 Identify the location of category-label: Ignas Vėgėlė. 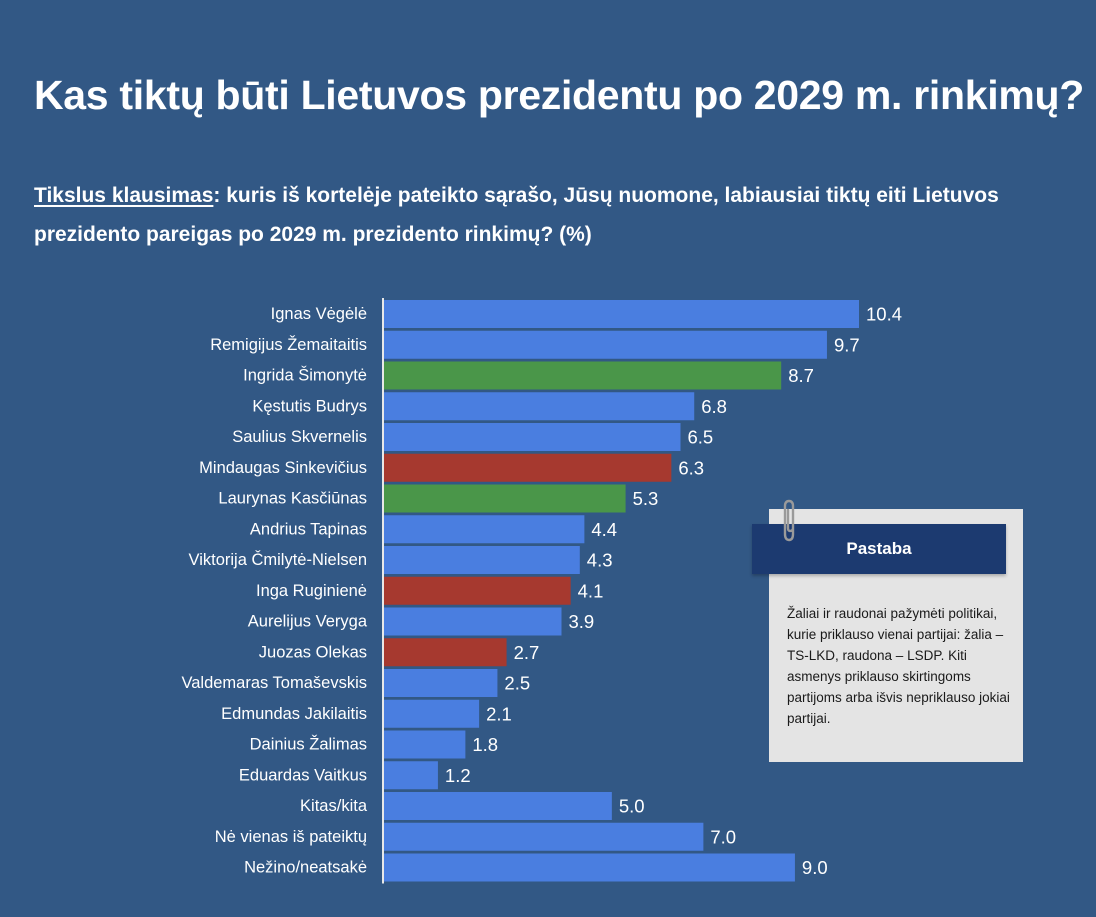
(319, 314).